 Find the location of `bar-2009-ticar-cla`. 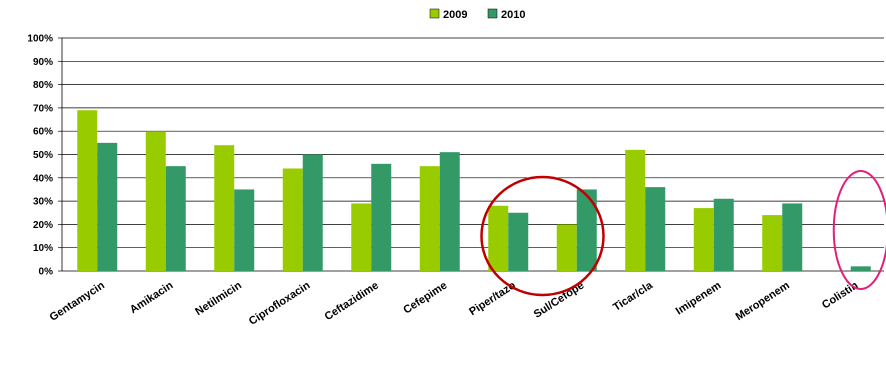

bar-2009-ticar-cla is located at coordinates (635, 210).